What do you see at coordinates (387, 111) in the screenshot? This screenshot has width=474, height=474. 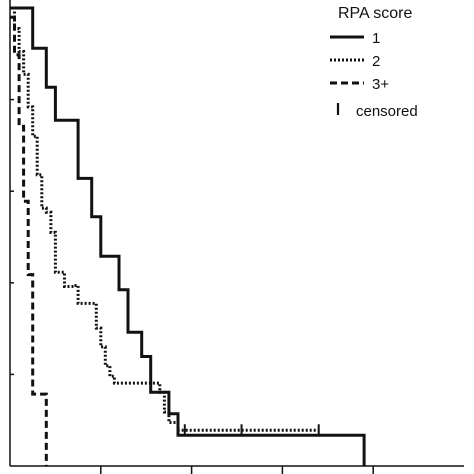 I see `legend-censored-label: censored` at bounding box center [387, 111].